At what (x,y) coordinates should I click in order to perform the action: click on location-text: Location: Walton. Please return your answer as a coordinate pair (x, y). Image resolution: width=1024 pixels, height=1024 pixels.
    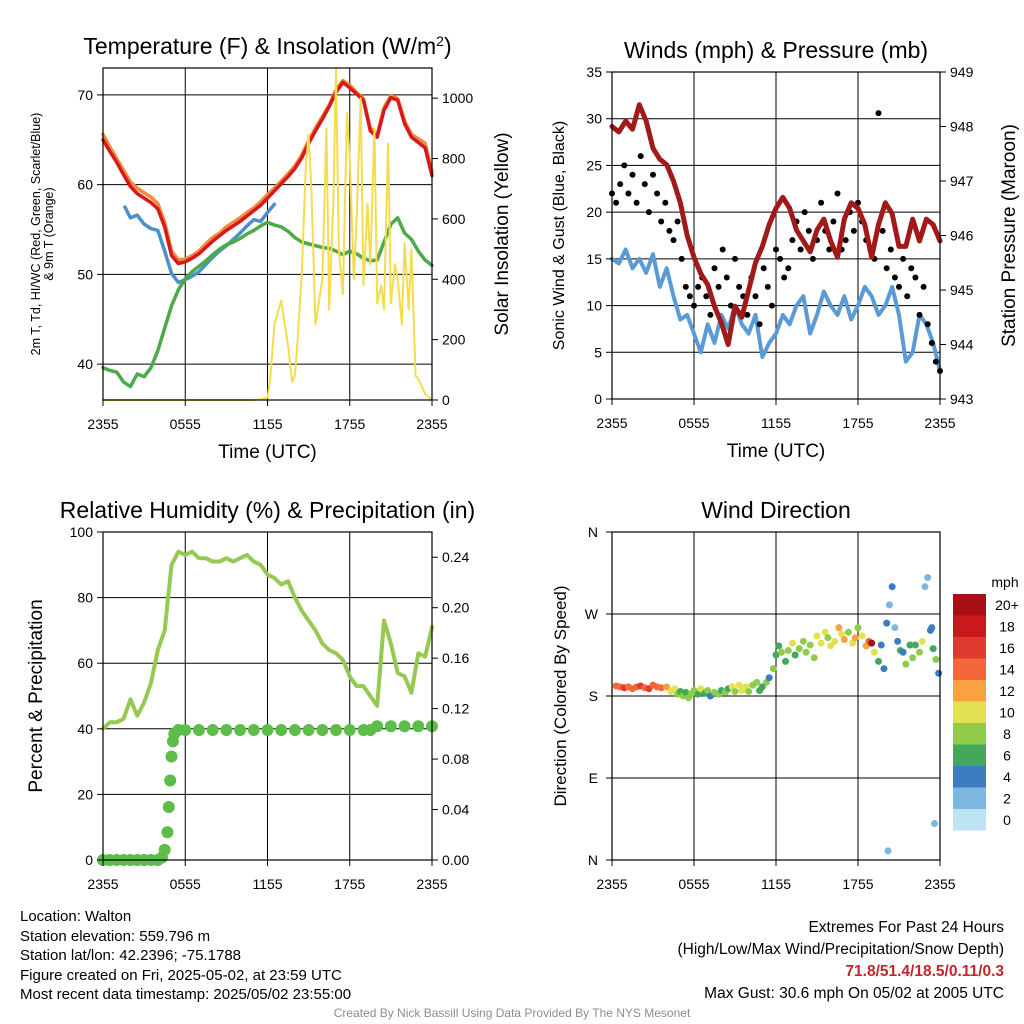
    Looking at the image, I should click on (76, 916).